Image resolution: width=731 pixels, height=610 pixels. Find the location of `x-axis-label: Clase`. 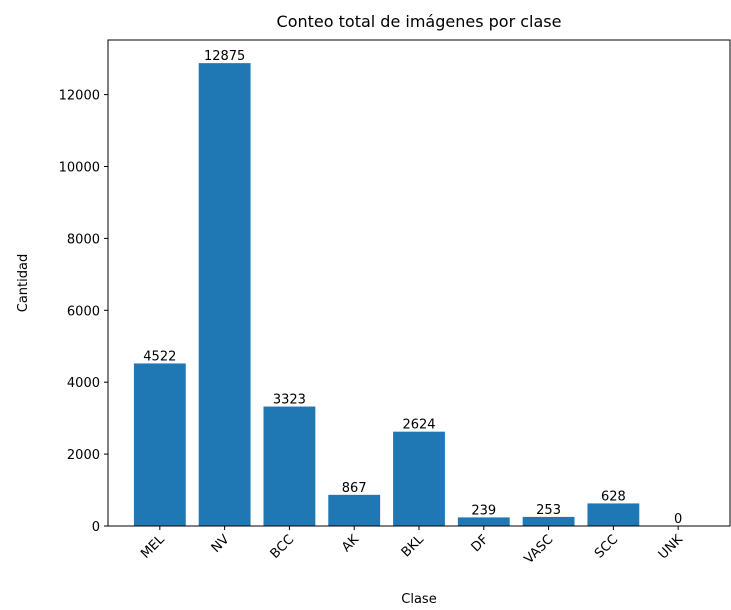

x-axis-label: Clase is located at coordinates (418, 599).